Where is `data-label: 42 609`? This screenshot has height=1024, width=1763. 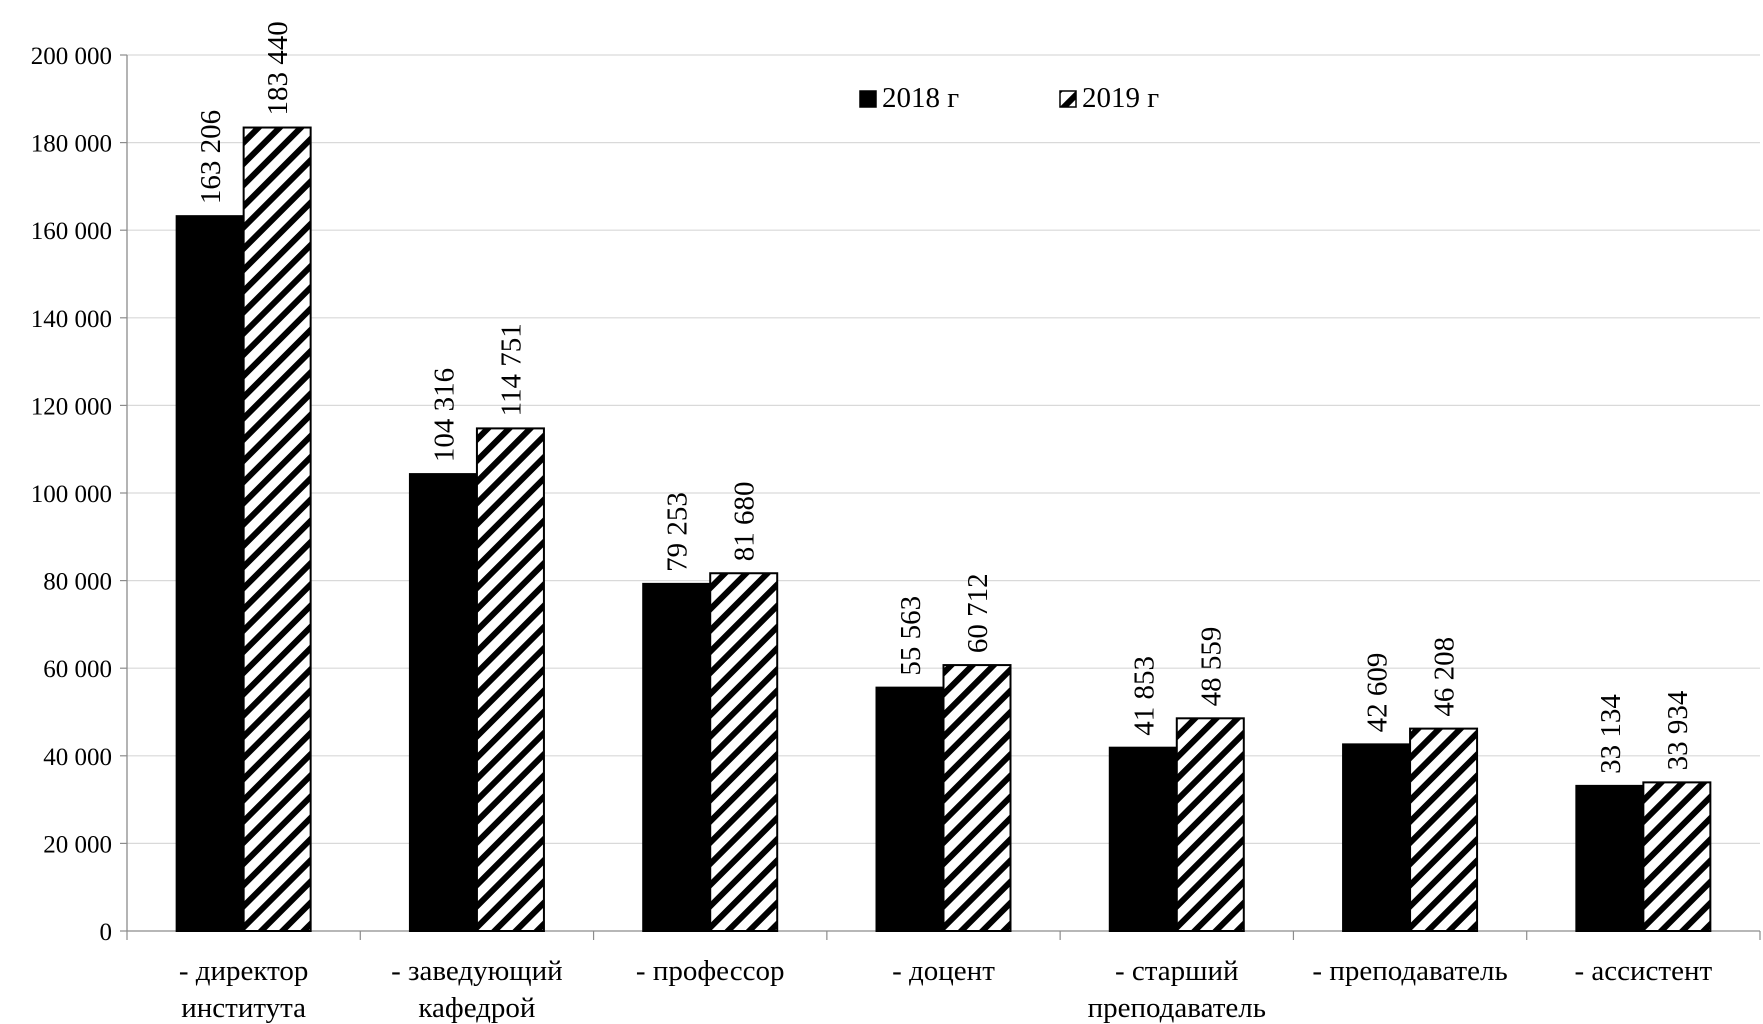
data-label: 42 609 is located at coordinates (1378, 693).